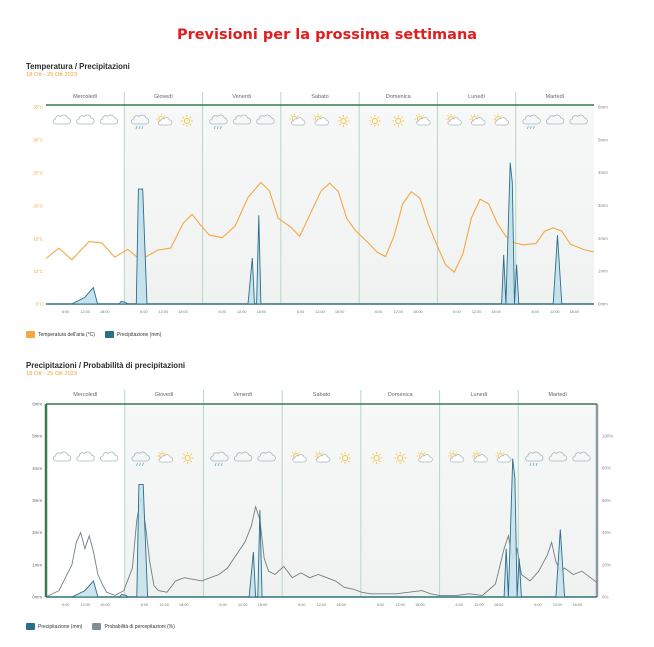 Image resolution: width=654 pixels, height=647 pixels. I want to click on legend-item-temperature: Temperatura dell'aria (°C), so click(60, 334).